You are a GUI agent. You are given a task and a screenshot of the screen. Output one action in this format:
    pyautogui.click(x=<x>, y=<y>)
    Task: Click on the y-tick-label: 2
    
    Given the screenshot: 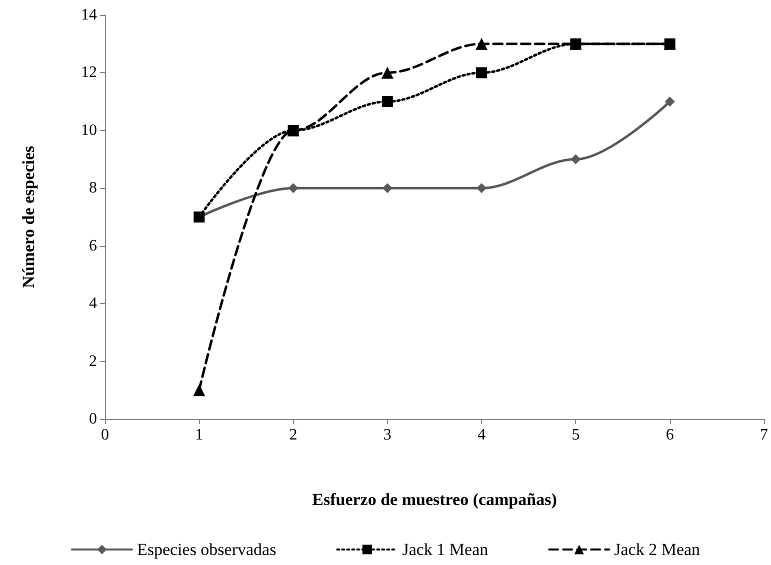 What is the action you would take?
    pyautogui.click(x=93, y=361)
    